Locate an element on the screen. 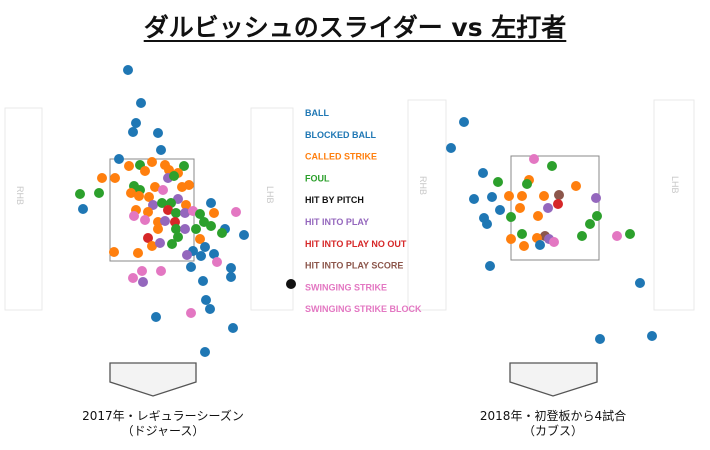 This screenshot has width=710, height=450. caption-2018: 2018年・初登板から4試合 （カブス） is located at coordinates (553, 424).